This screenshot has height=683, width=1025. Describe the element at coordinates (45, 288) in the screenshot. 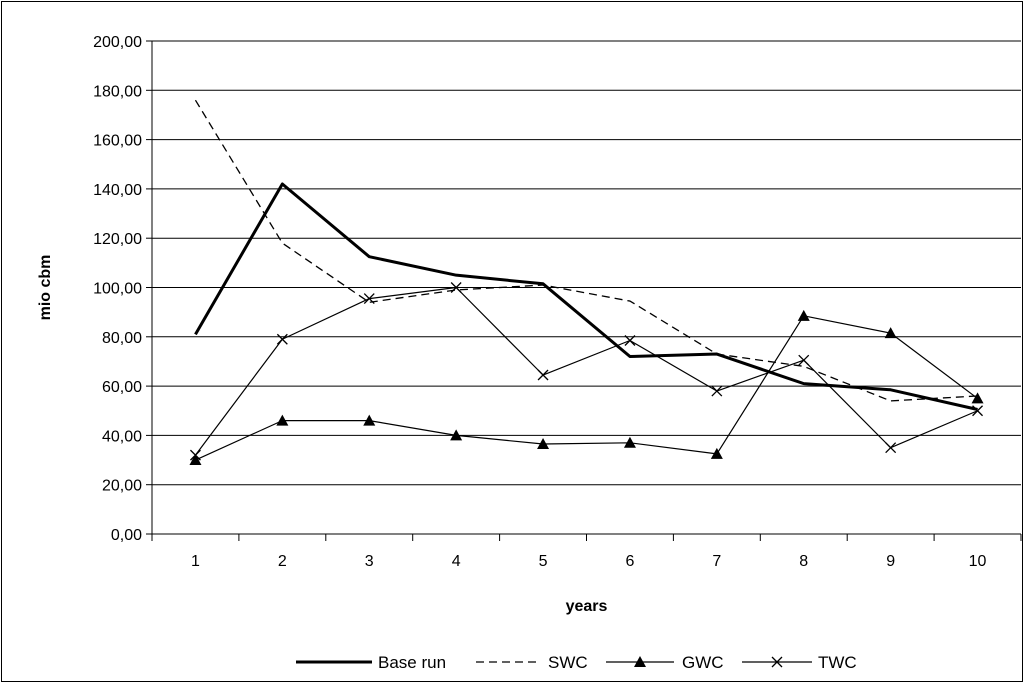

I see `y-axis-title: mio cbm` at that location.